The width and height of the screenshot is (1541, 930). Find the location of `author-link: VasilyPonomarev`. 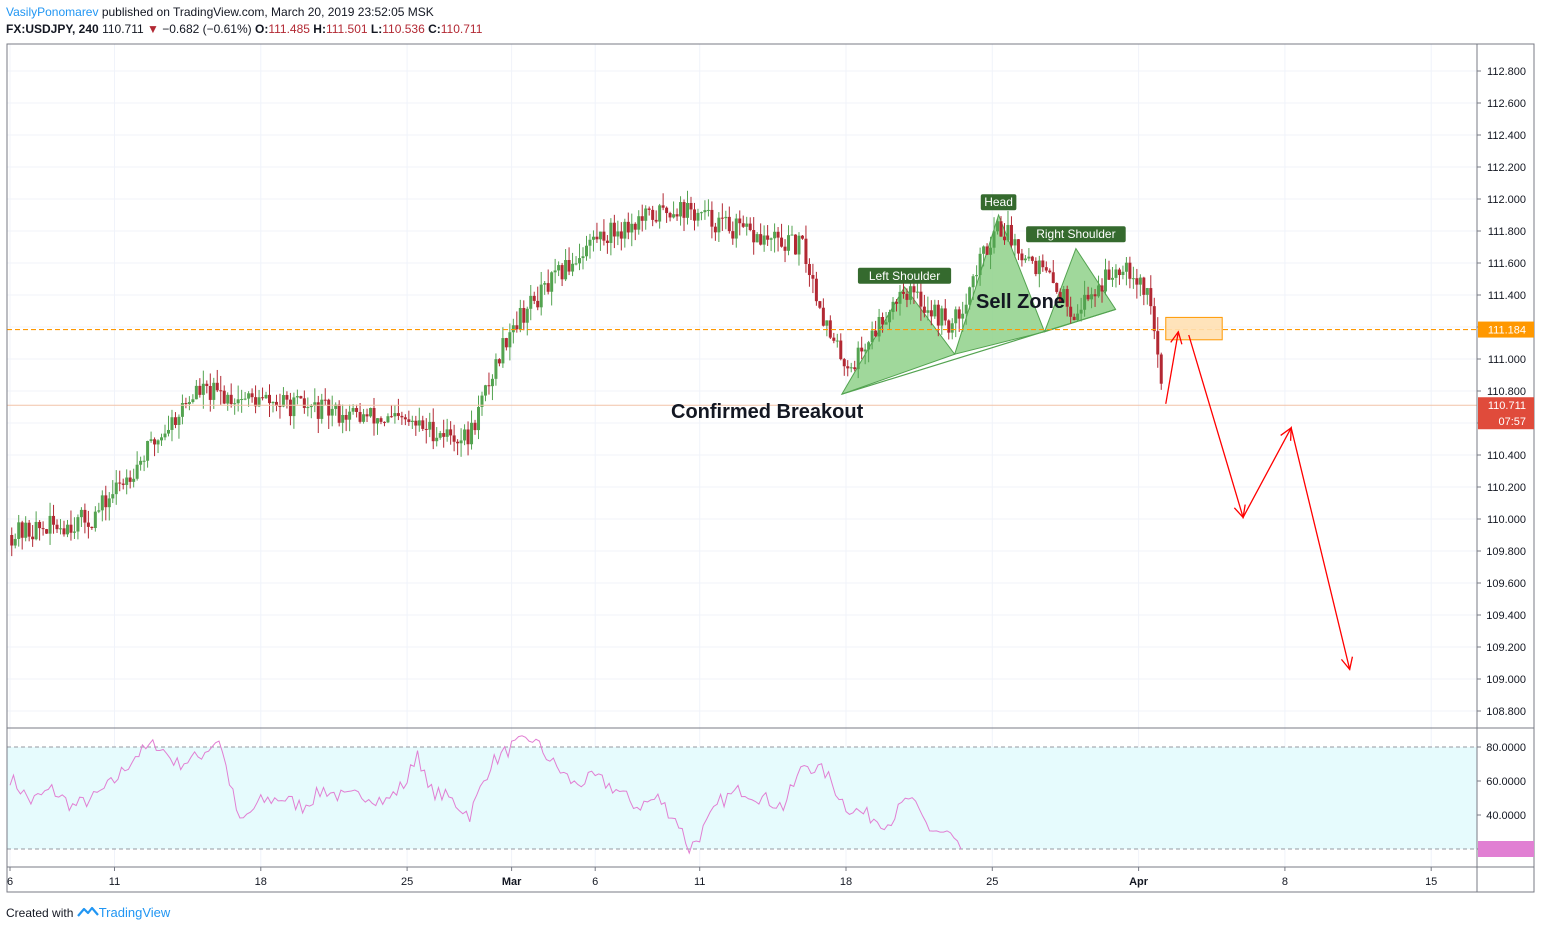

author-link: VasilyPonomarev is located at coordinates (52, 12).